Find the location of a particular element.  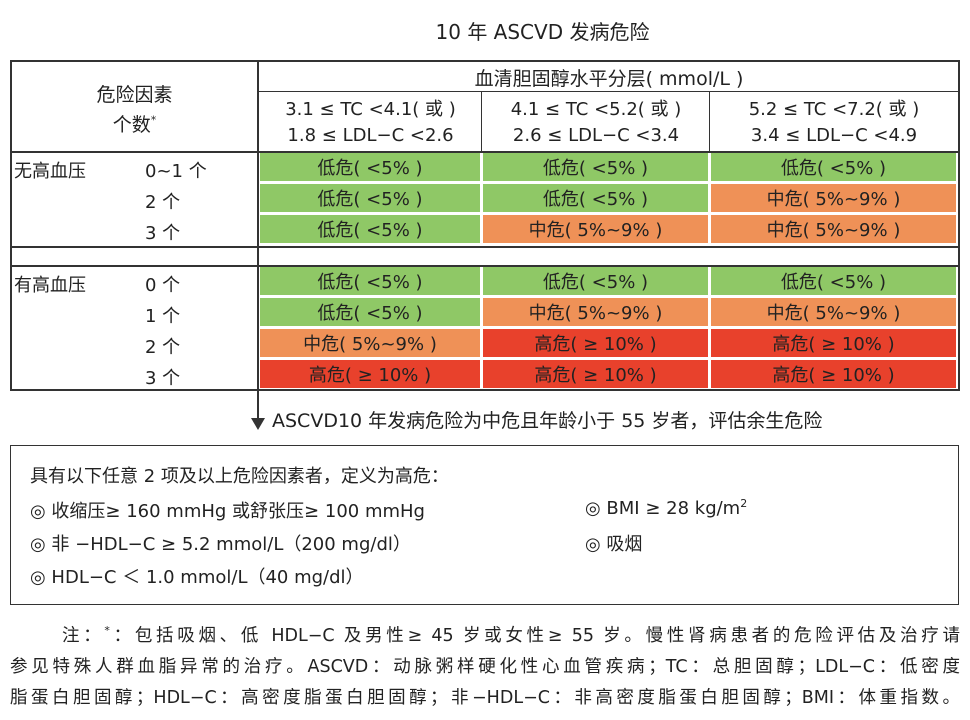

corner-label: 危险因素 is located at coordinates (134, 95).